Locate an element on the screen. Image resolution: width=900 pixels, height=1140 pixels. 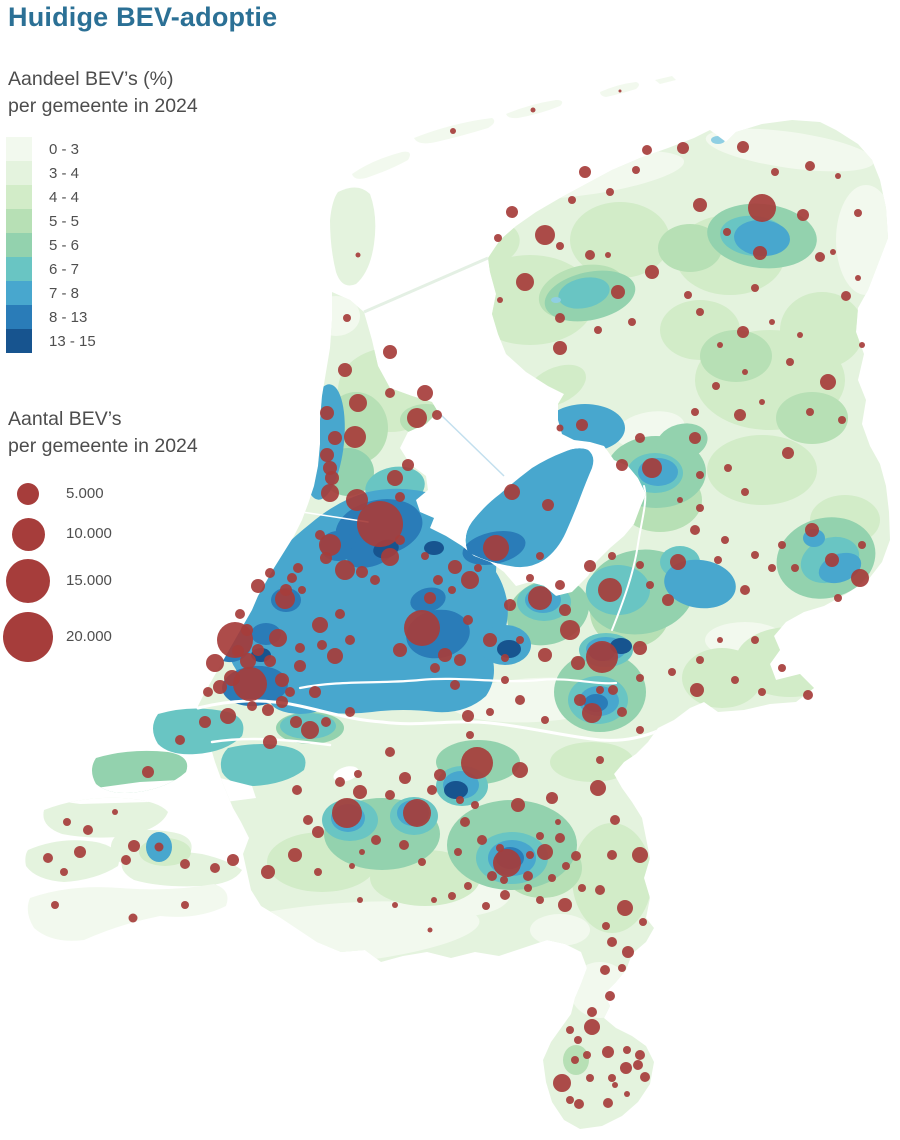
share-class-row: 8 - 13 is located at coordinates (51, 317).